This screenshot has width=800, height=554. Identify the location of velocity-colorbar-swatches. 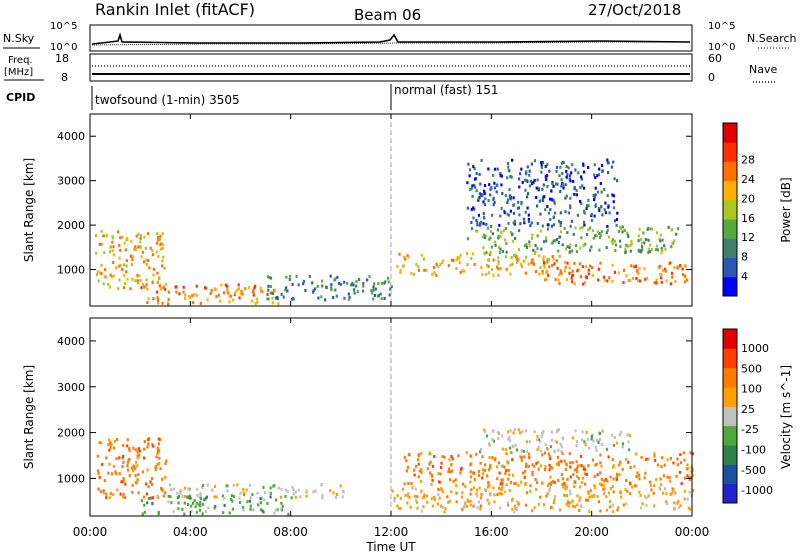
(730, 416).